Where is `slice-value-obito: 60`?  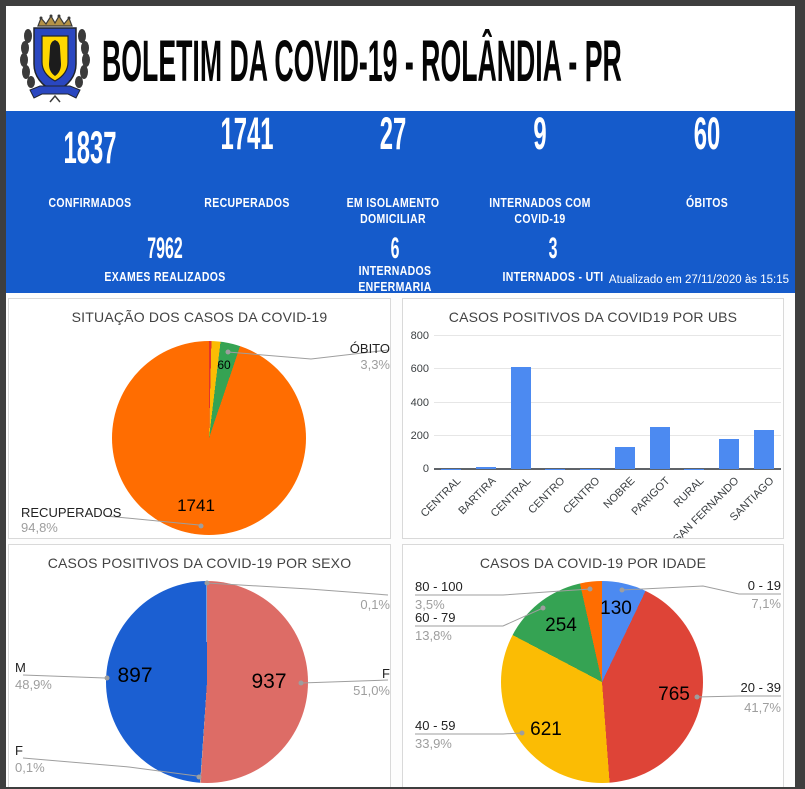 slice-value-obito: 60 is located at coordinates (224, 365).